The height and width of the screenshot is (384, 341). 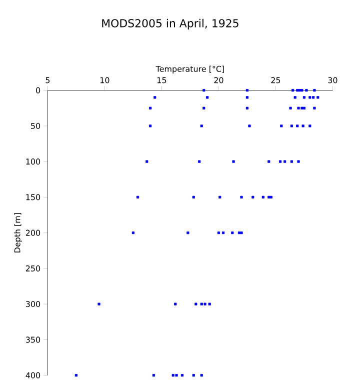 I want to click on chart-title: MODS2005 in April, 1925, so click(x=170, y=24).